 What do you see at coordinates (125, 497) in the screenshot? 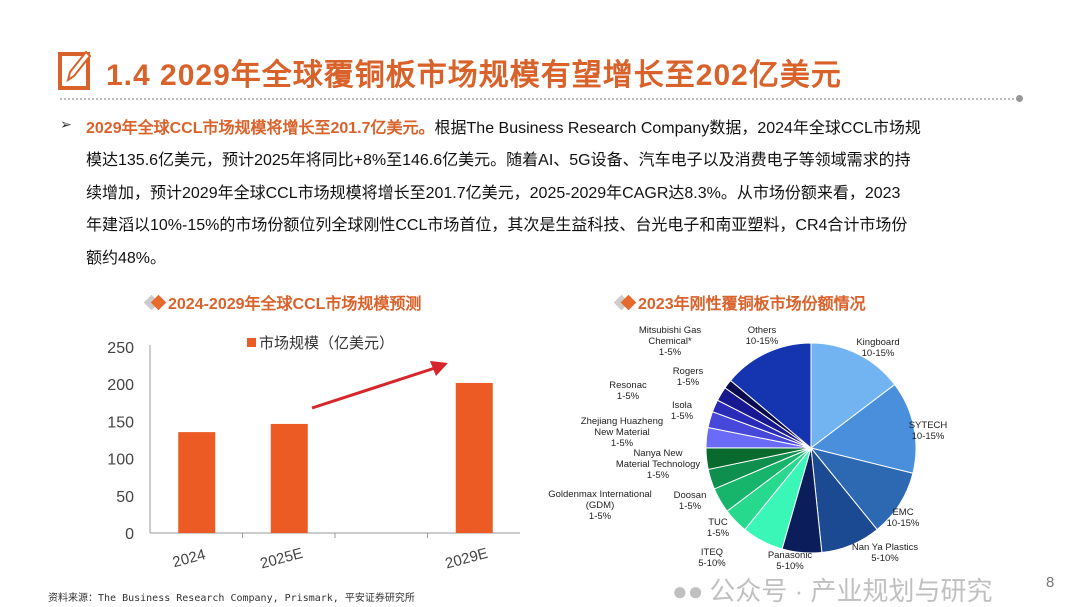
I see `y-tick-label: 50` at bounding box center [125, 497].